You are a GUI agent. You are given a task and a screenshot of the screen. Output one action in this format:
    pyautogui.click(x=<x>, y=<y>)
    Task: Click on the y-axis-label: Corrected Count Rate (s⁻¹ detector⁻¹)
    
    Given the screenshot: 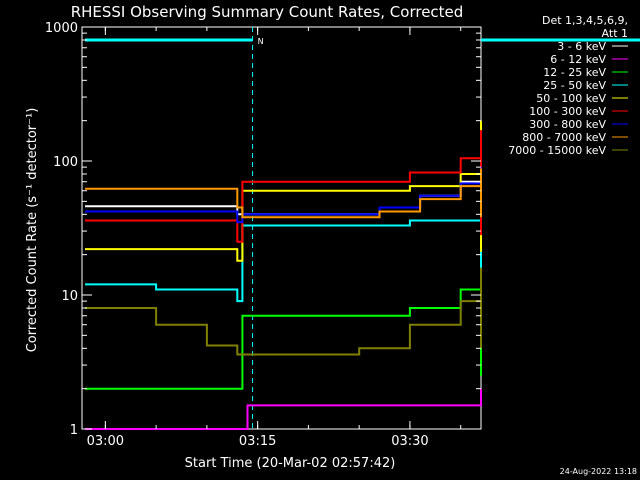 What is the action you would take?
    pyautogui.click(x=32, y=230)
    